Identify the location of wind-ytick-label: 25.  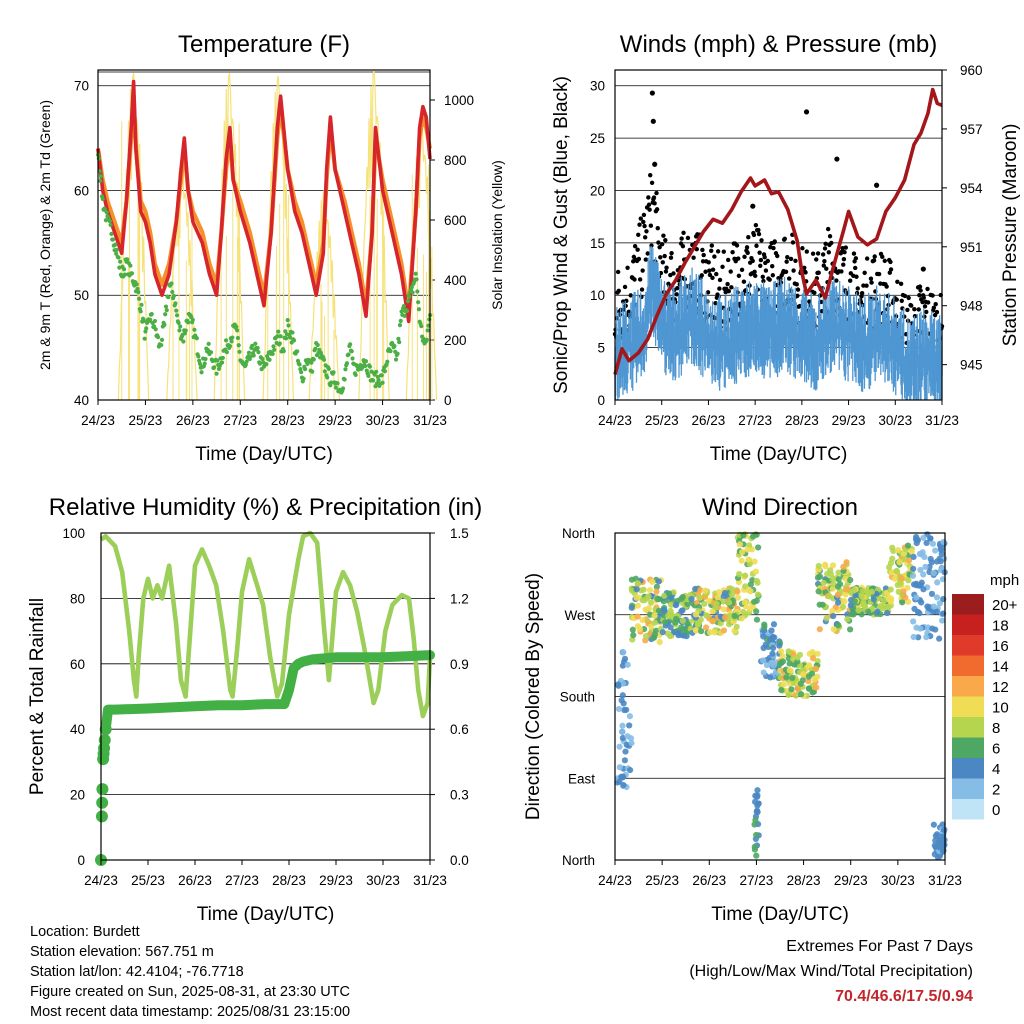
(597, 138).